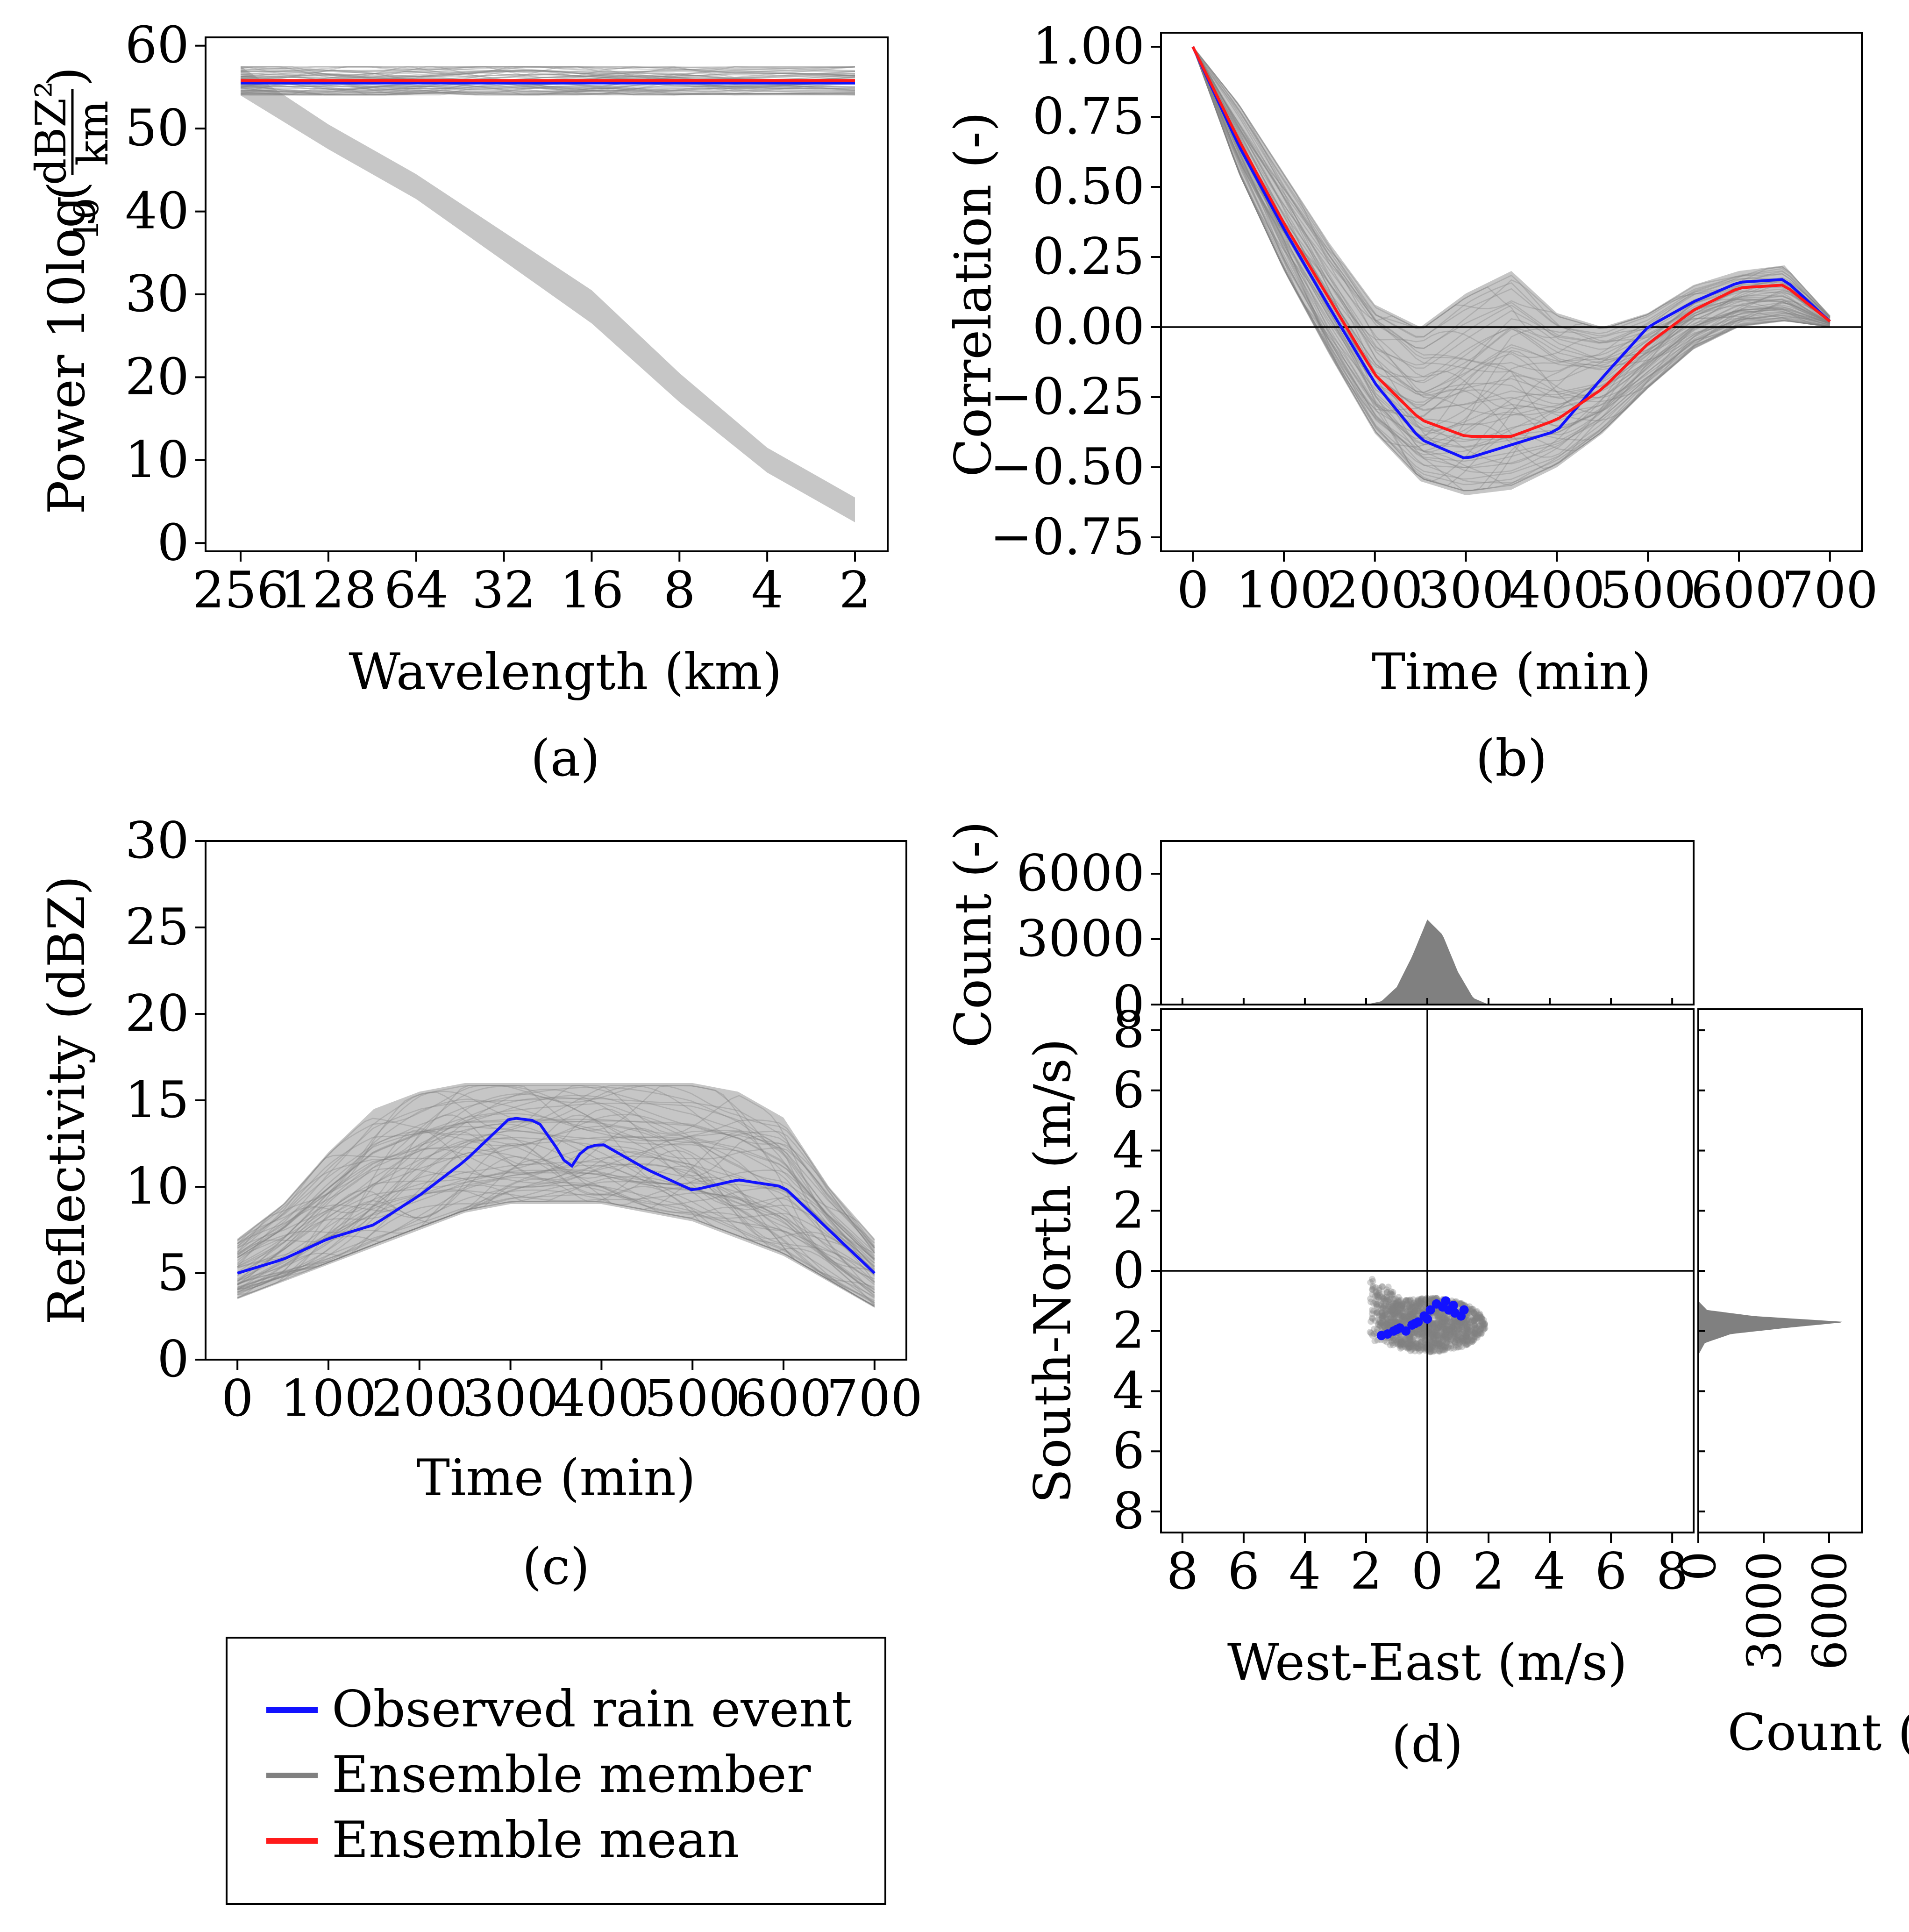 The height and width of the screenshot is (1932, 1909). Describe the element at coordinates (1422, 1318) in the screenshot. I see `panel-d-observed-points` at that location.